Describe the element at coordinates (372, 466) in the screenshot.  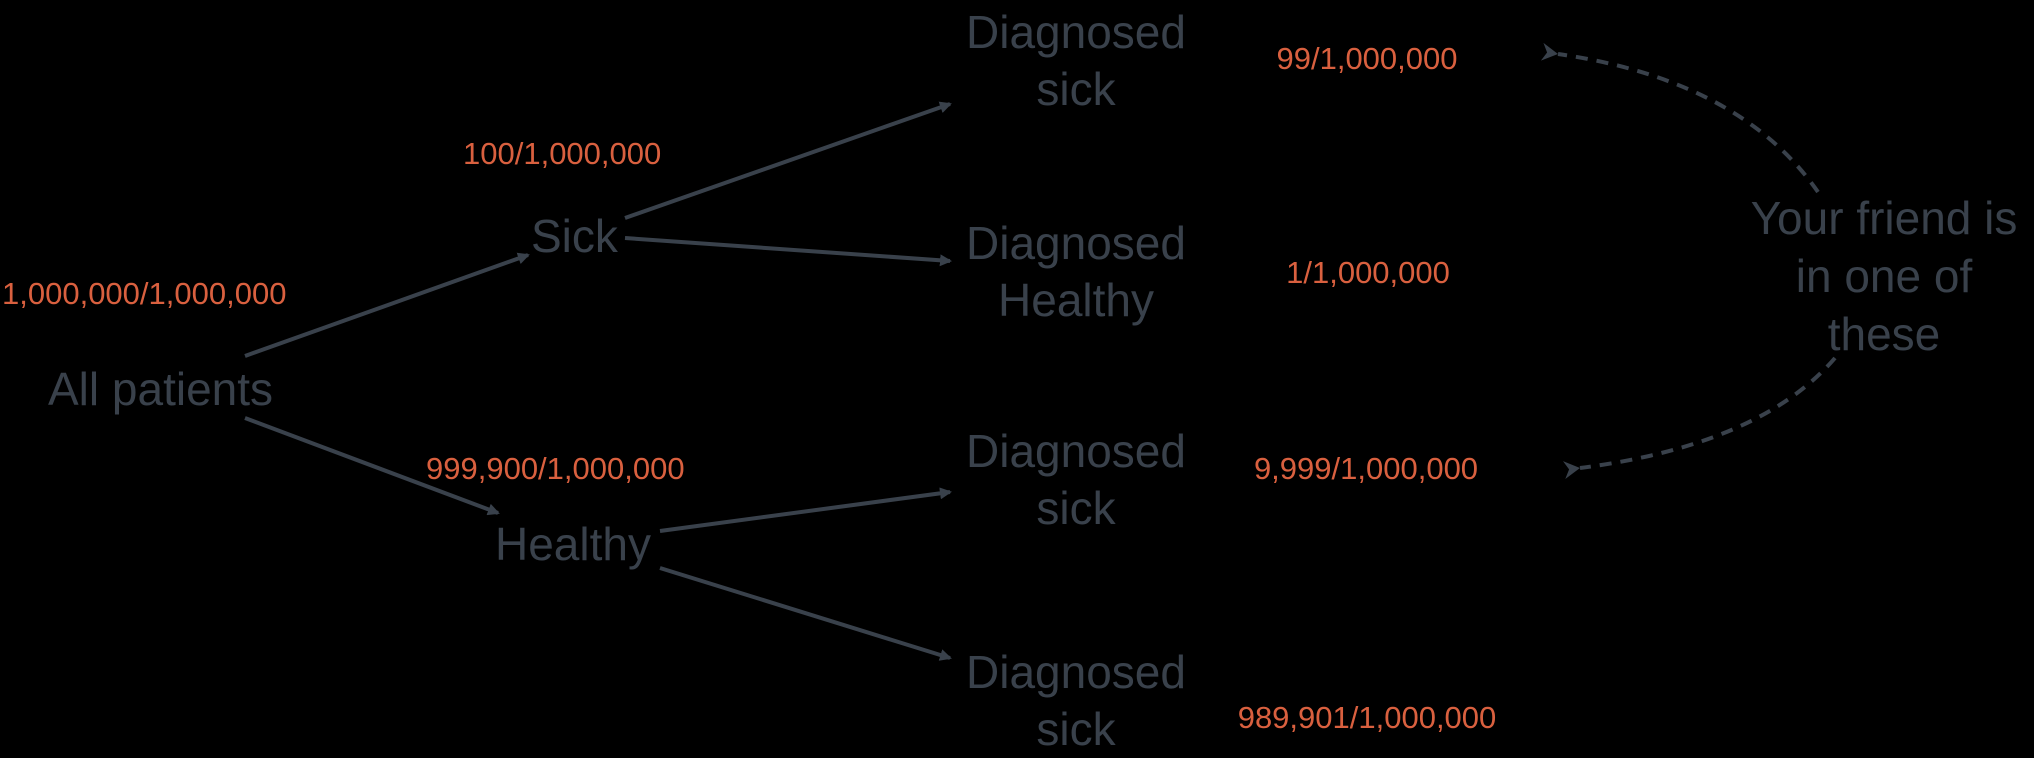
I see `edge-root-to-healthy` at that location.